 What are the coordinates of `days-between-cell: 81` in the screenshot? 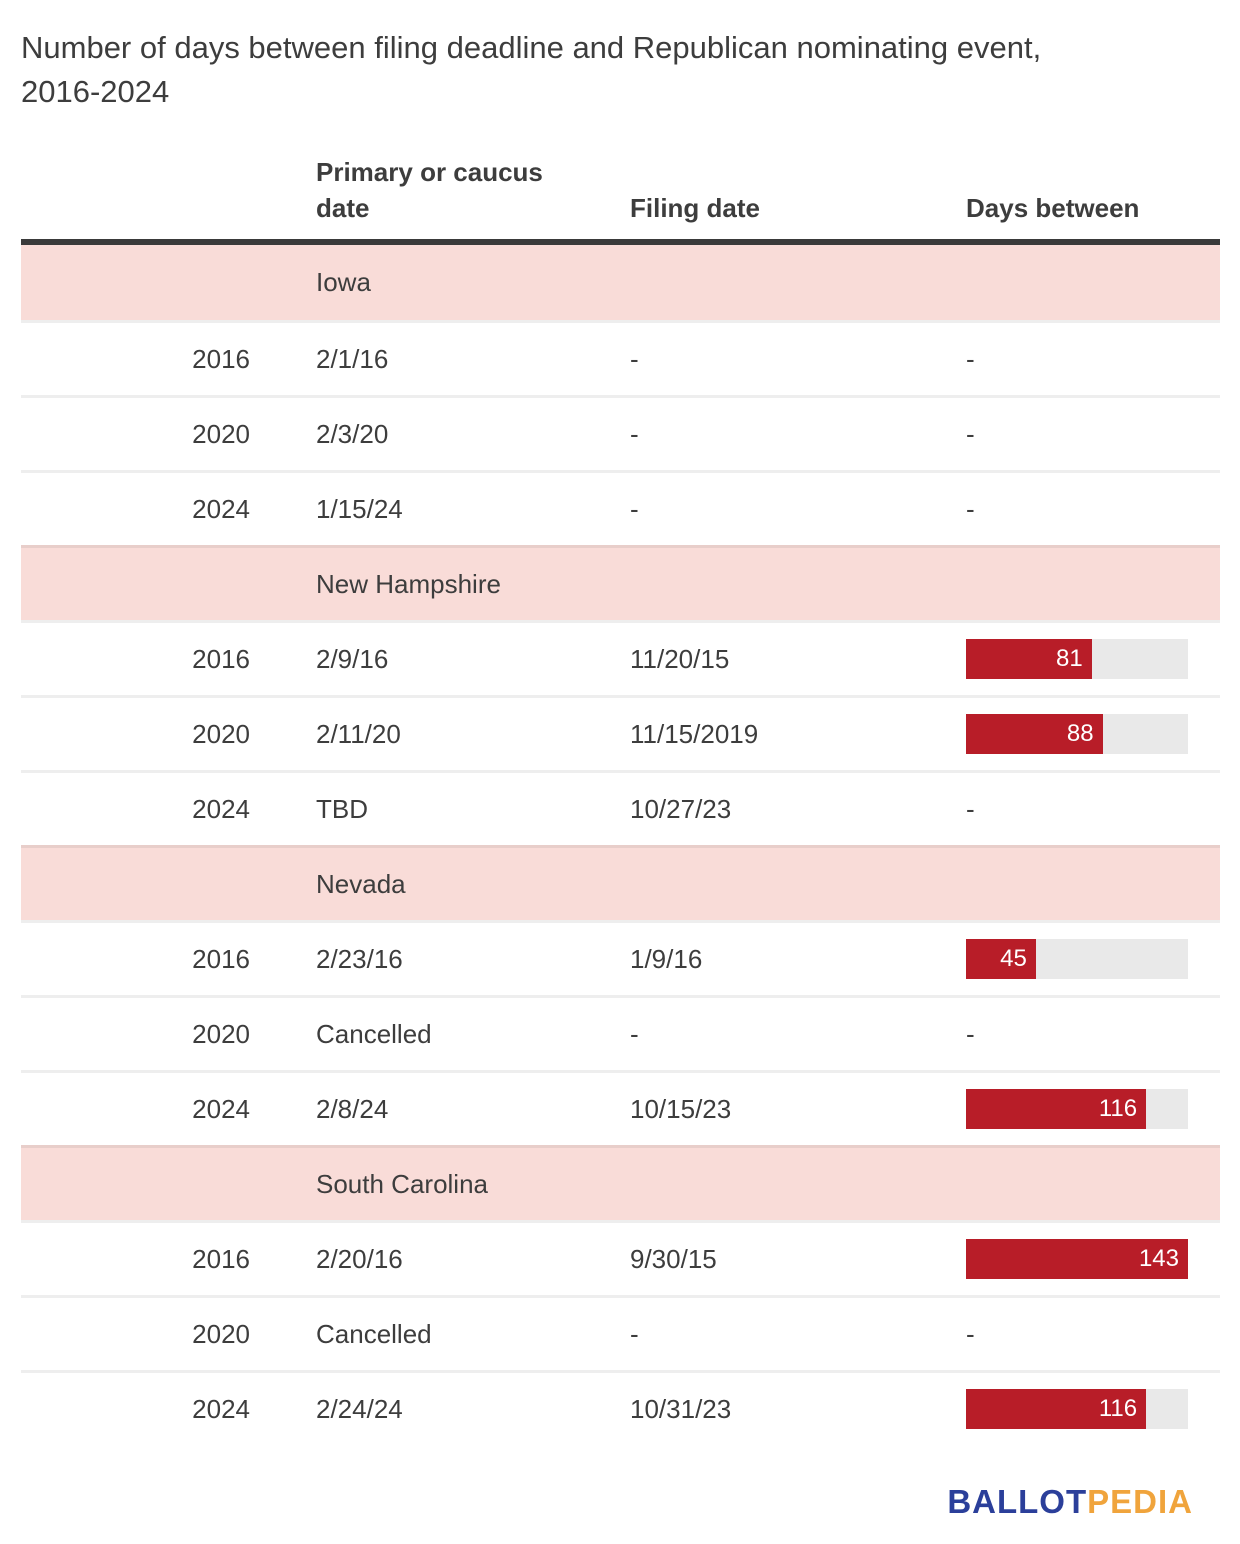 It's located at (1093, 659).